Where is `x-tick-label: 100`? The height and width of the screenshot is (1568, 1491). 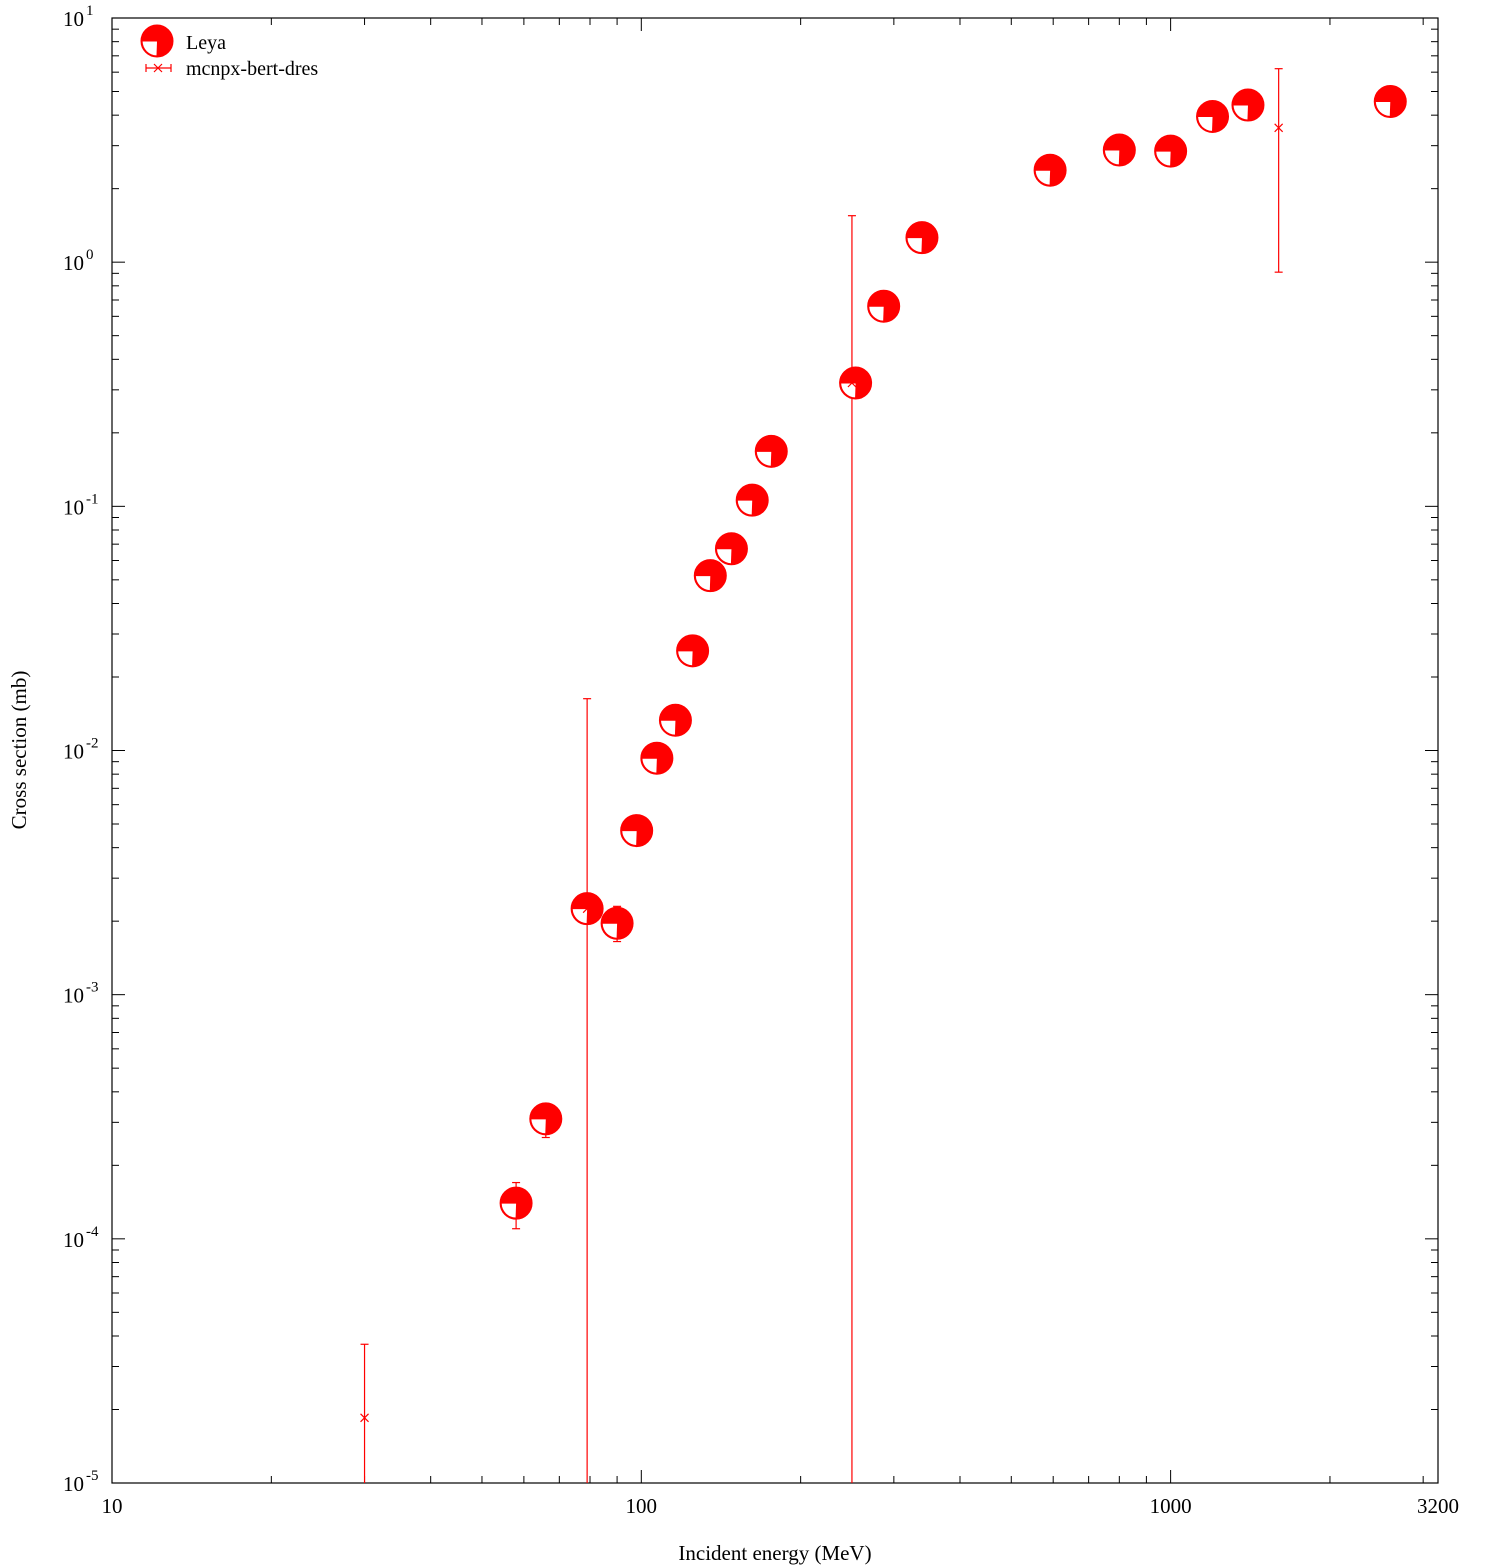
x-tick-label: 100 is located at coordinates (642, 1506).